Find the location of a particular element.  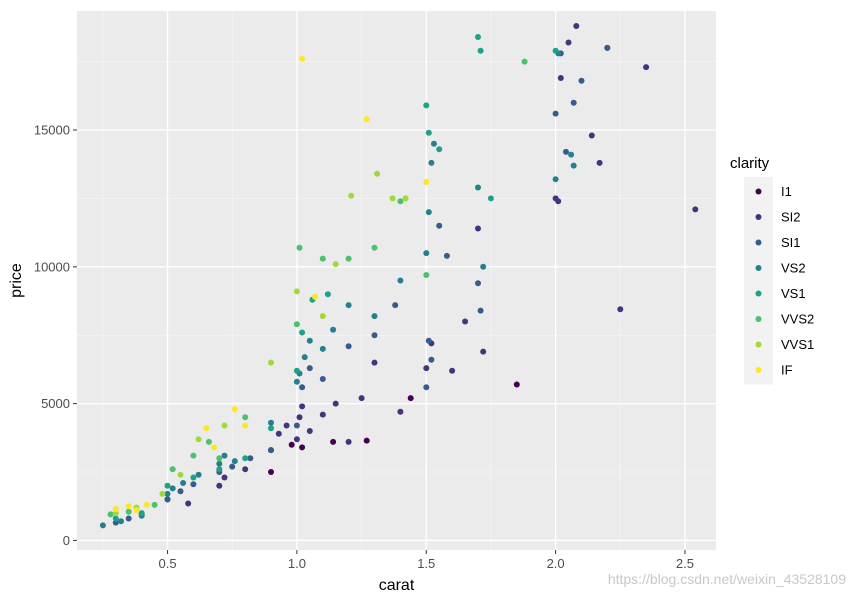

y-tick-label: 5000 is located at coordinates (55, 403).